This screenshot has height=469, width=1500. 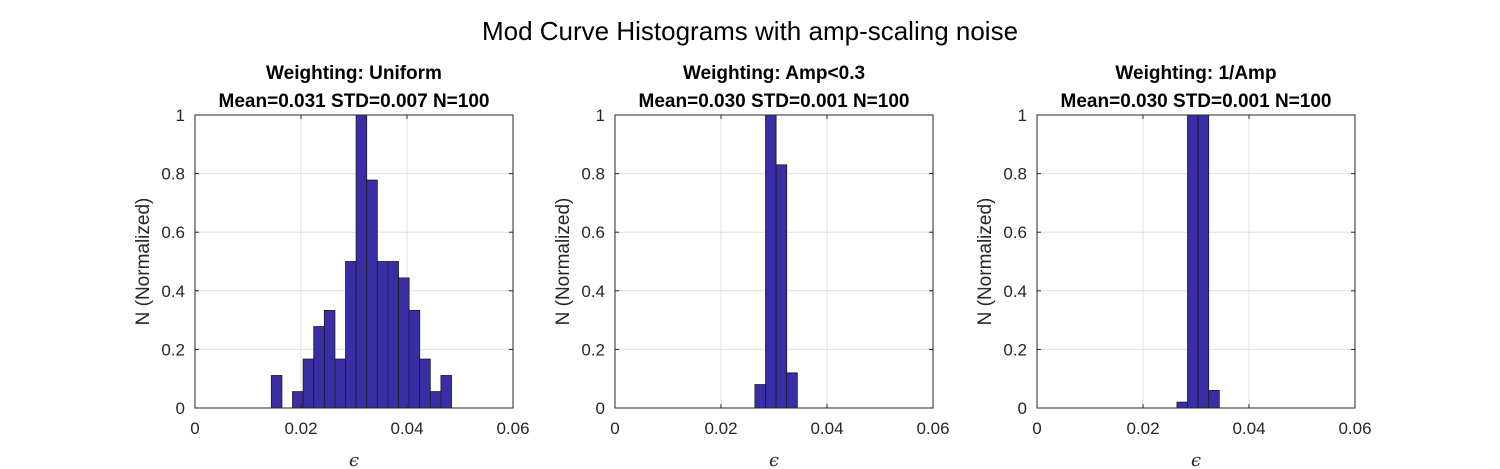 I want to click on panel-subtitle: Mean=0.031 STD=0.007 N=100, so click(x=354, y=101).